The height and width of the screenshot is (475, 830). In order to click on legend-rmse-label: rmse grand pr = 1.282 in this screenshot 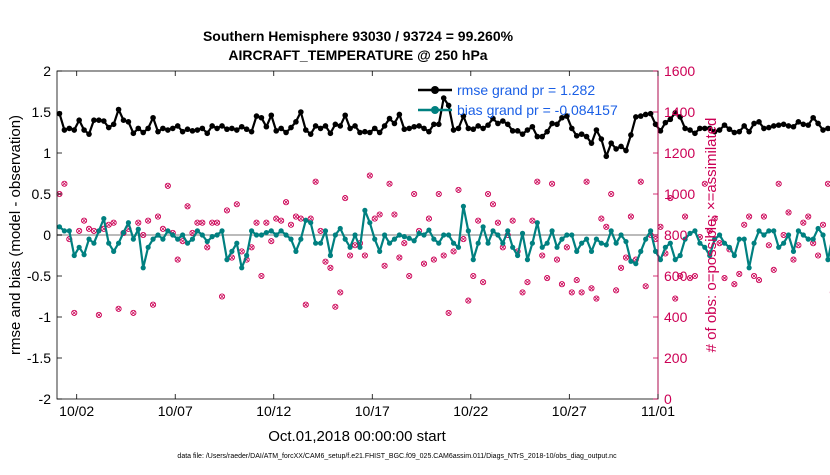, I will do `click(526, 90)`.